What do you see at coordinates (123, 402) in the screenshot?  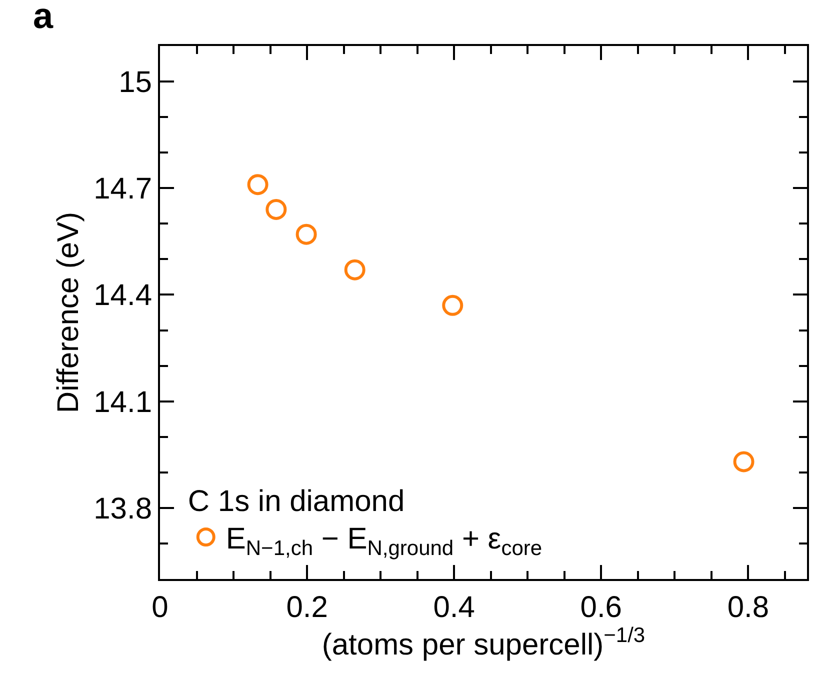 I see `y-tick-label: 14.1` at bounding box center [123, 402].